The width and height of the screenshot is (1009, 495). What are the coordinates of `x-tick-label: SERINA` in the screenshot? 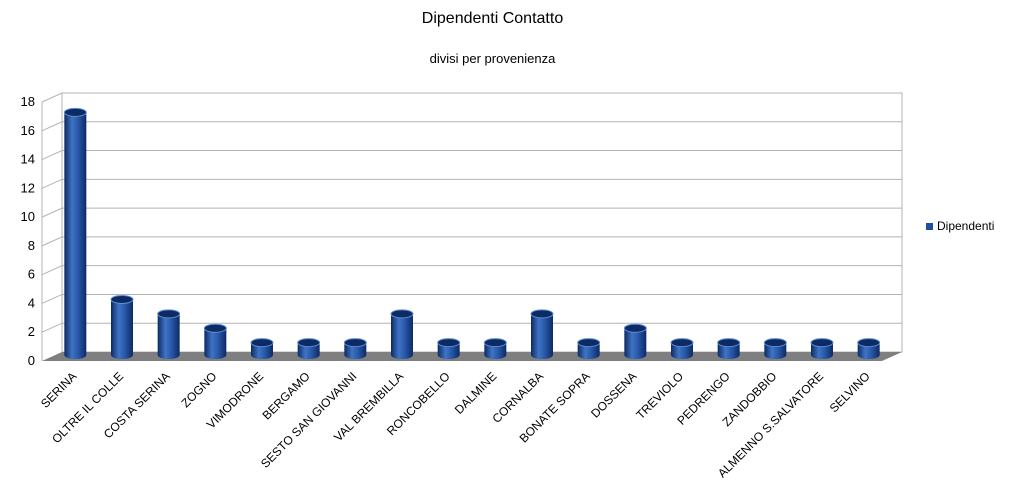 It's located at (58, 389).